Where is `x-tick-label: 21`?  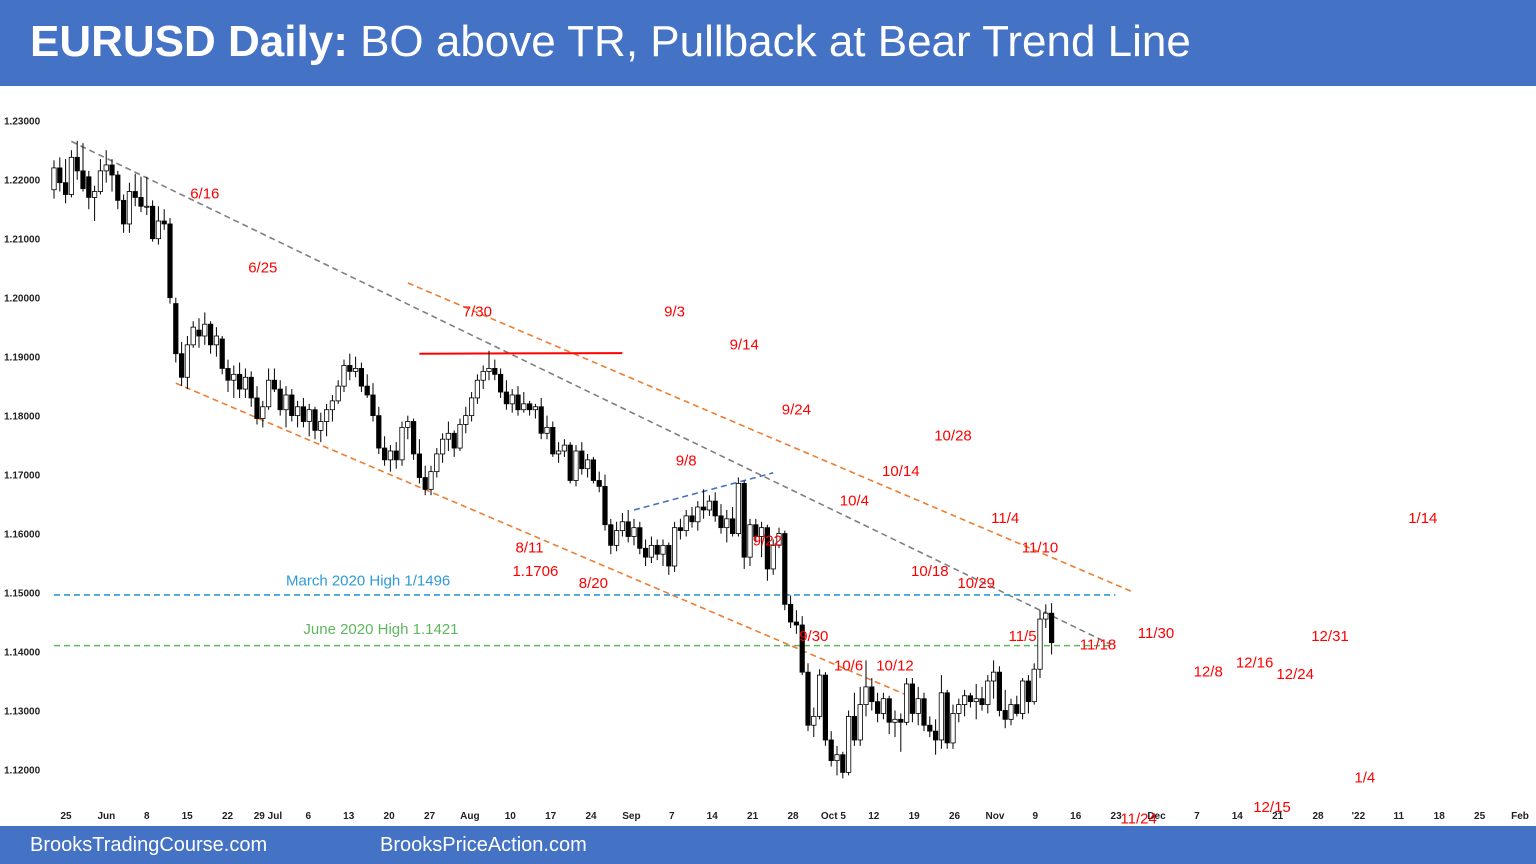
x-tick-label: 21 is located at coordinates (1278, 816).